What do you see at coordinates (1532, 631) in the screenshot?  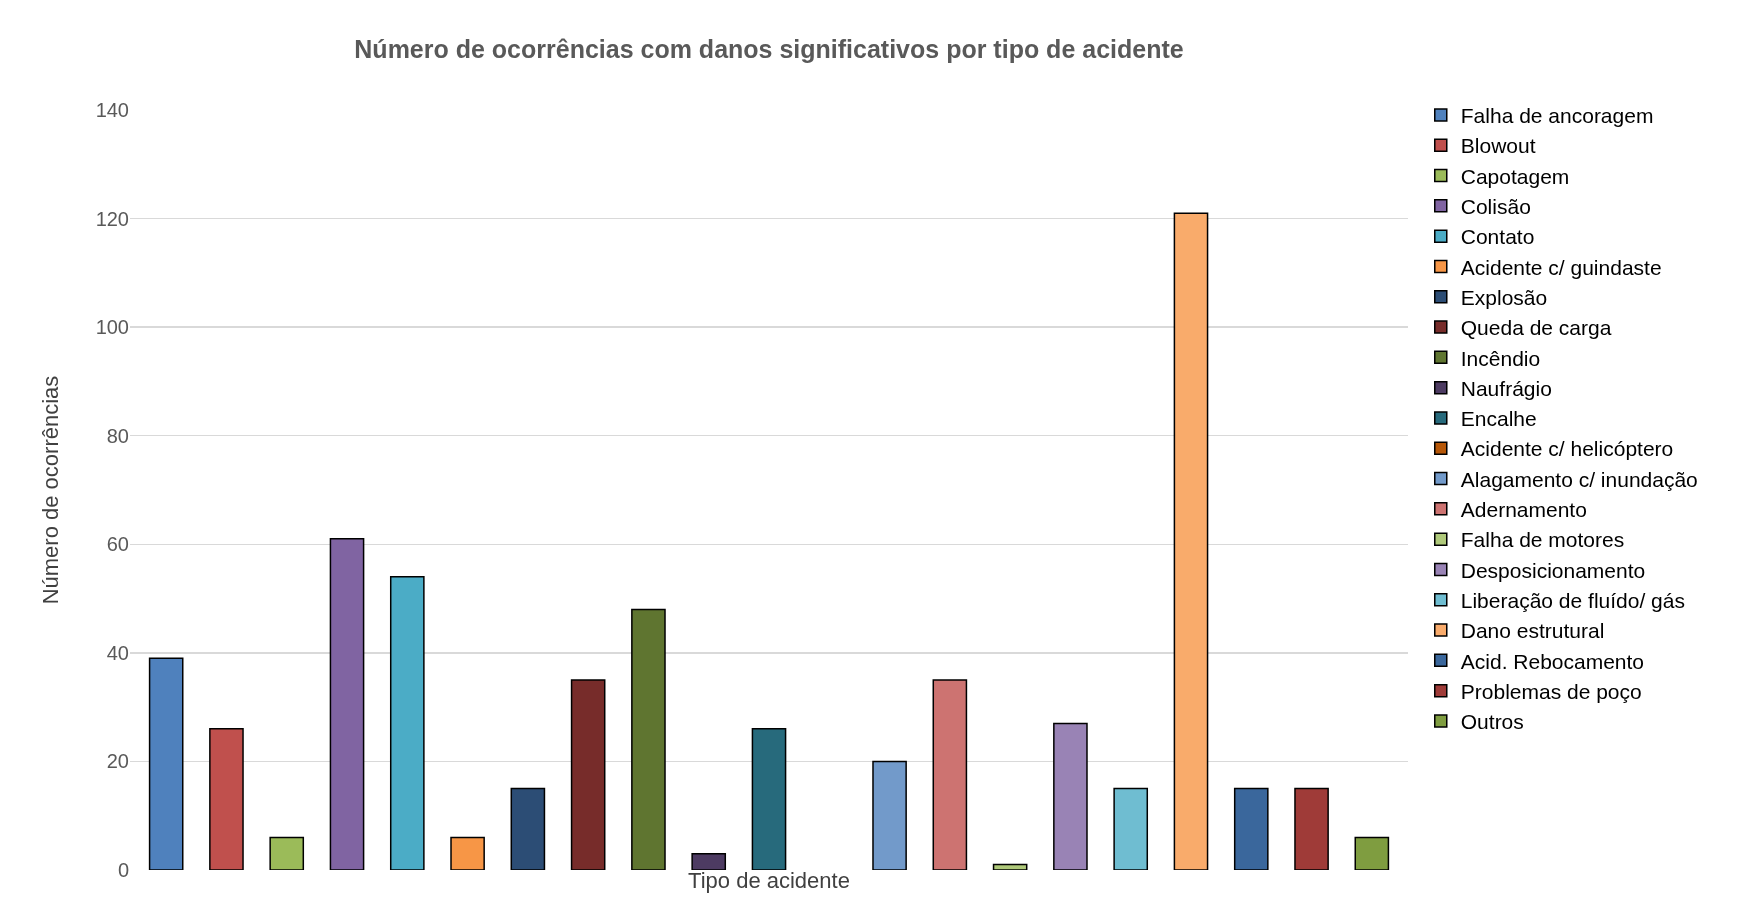 I see `legend-label: Dano estrutural` at bounding box center [1532, 631].